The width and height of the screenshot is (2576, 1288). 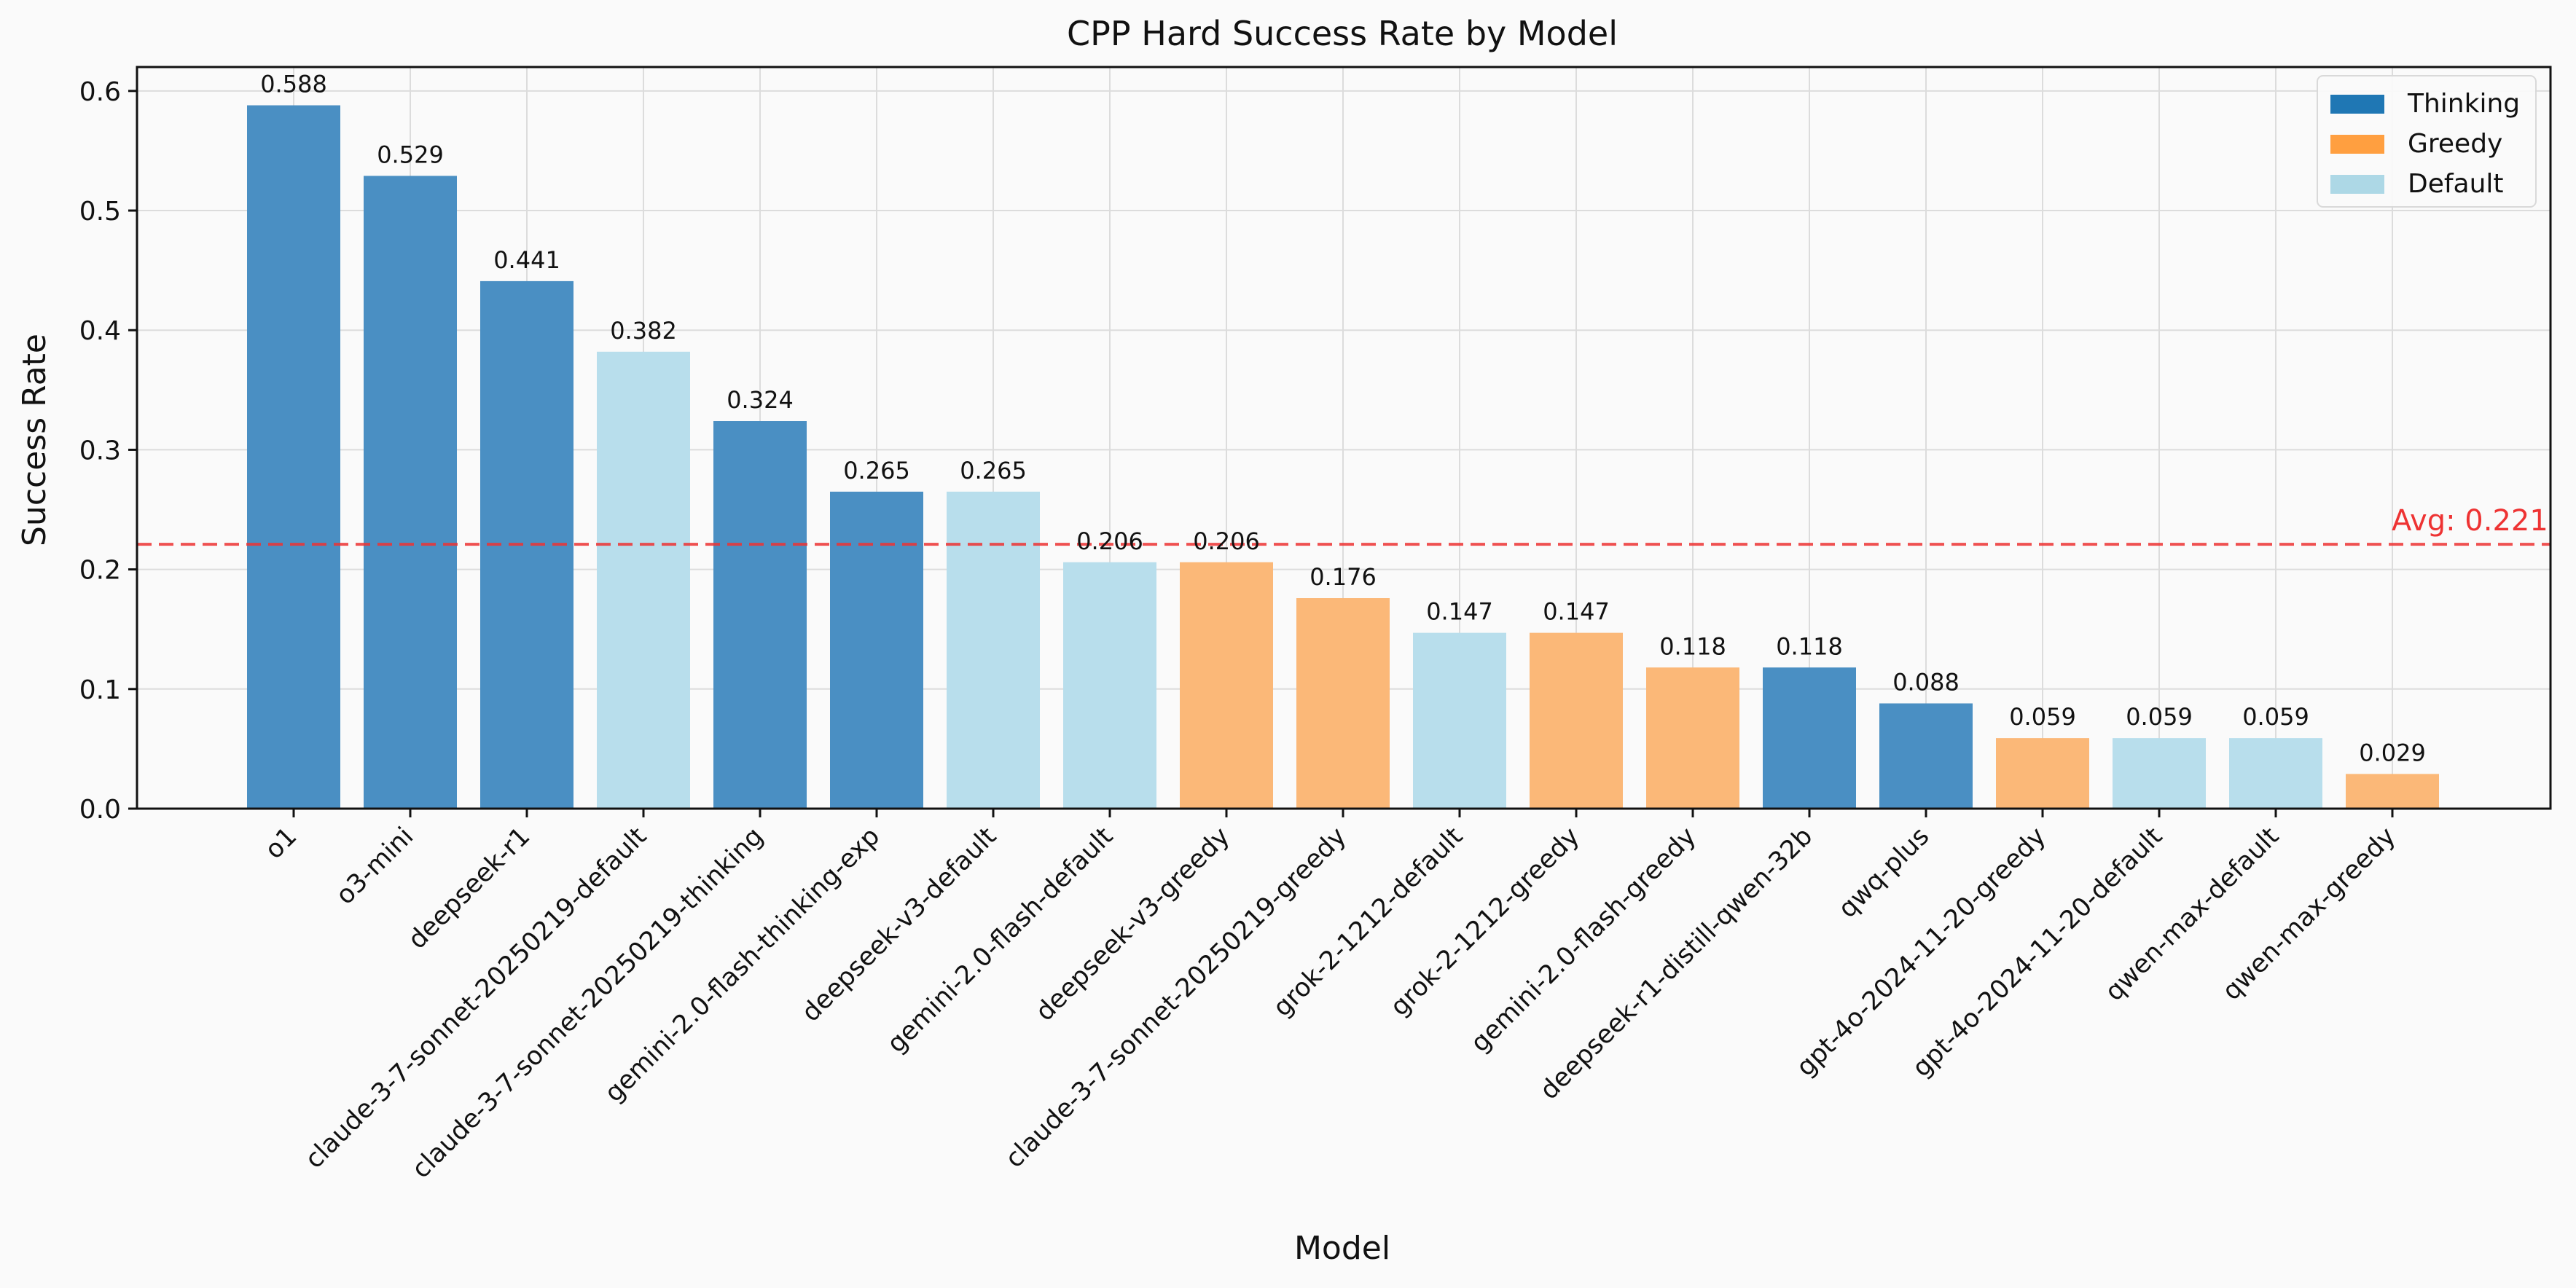 I want to click on legend-label-default: Default, so click(x=2456, y=184).